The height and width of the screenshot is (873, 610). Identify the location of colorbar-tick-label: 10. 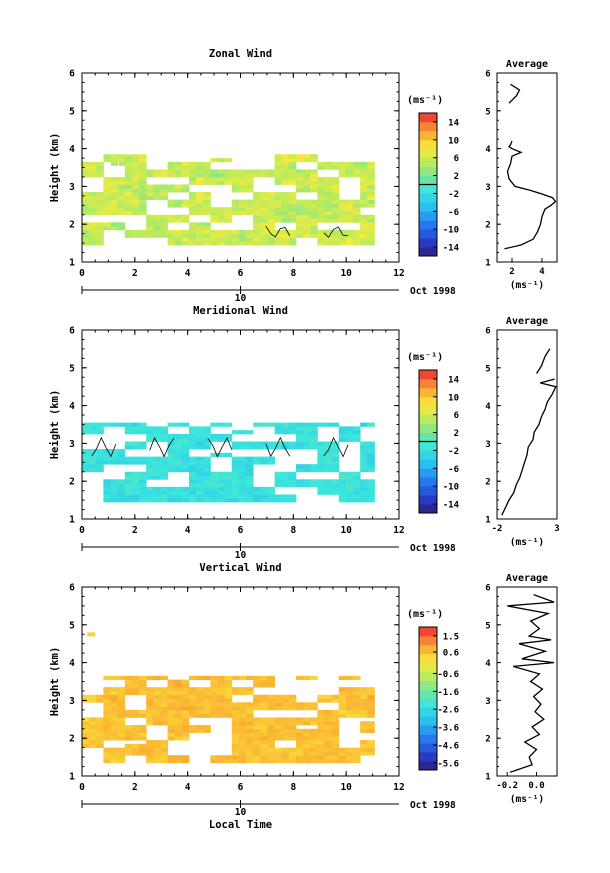
(453, 398).